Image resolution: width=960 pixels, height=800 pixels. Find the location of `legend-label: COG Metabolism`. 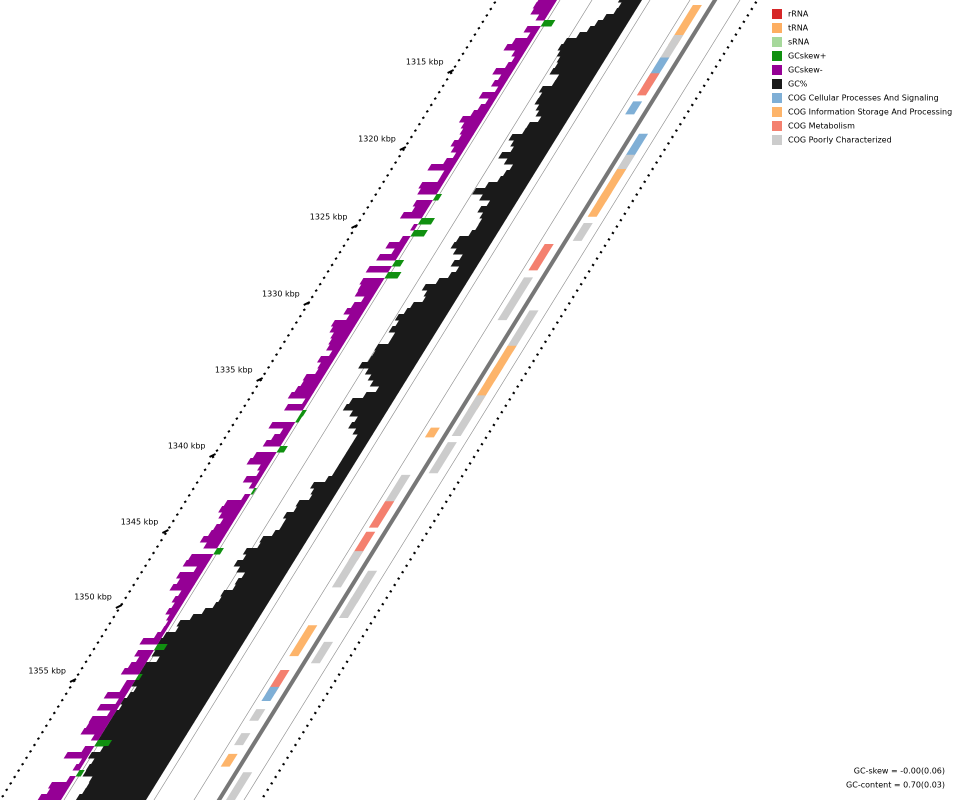

legend-label: COG Metabolism is located at coordinates (821, 126).